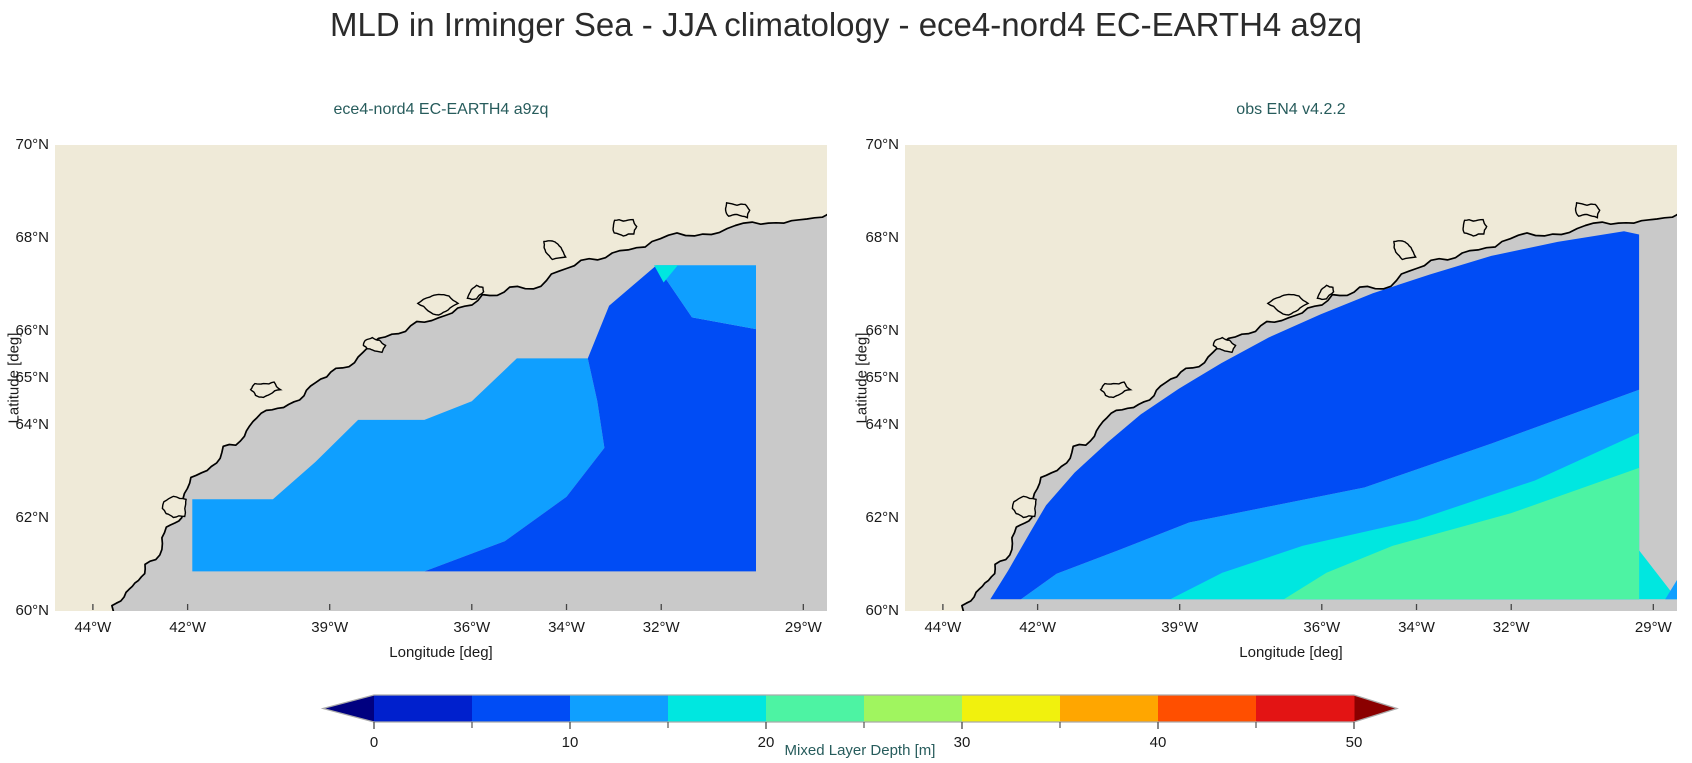  I want to click on model-panel-title: ece4-nord4 EC-EARTH4 a9zq, so click(441, 109).